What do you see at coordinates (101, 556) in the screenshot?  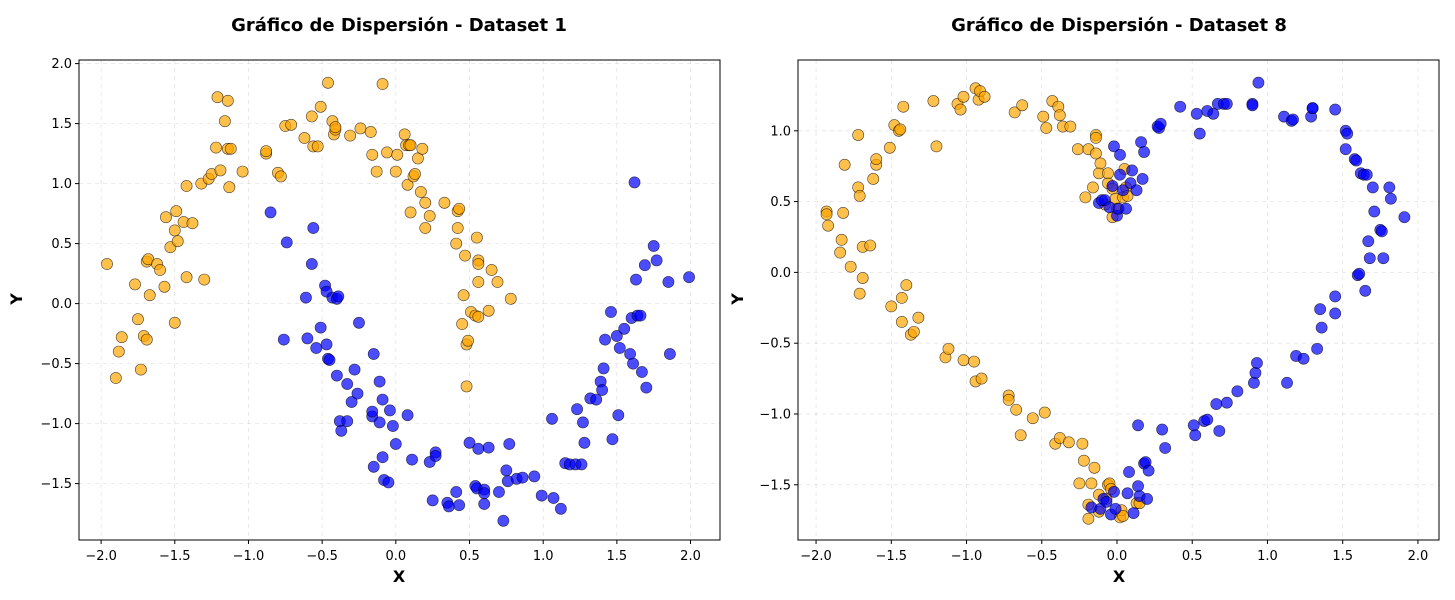 I see `x-tick-label: −2.0` at bounding box center [101, 556].